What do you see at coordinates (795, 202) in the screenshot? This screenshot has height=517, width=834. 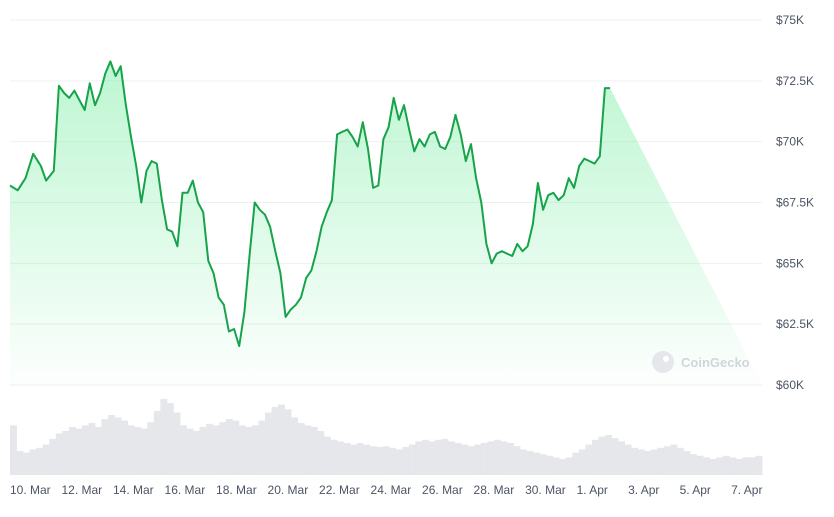 I see `y-axis-ticks: $60K $62.5K $65K $67.5K $70K $72.5K $75K` at bounding box center [795, 202].